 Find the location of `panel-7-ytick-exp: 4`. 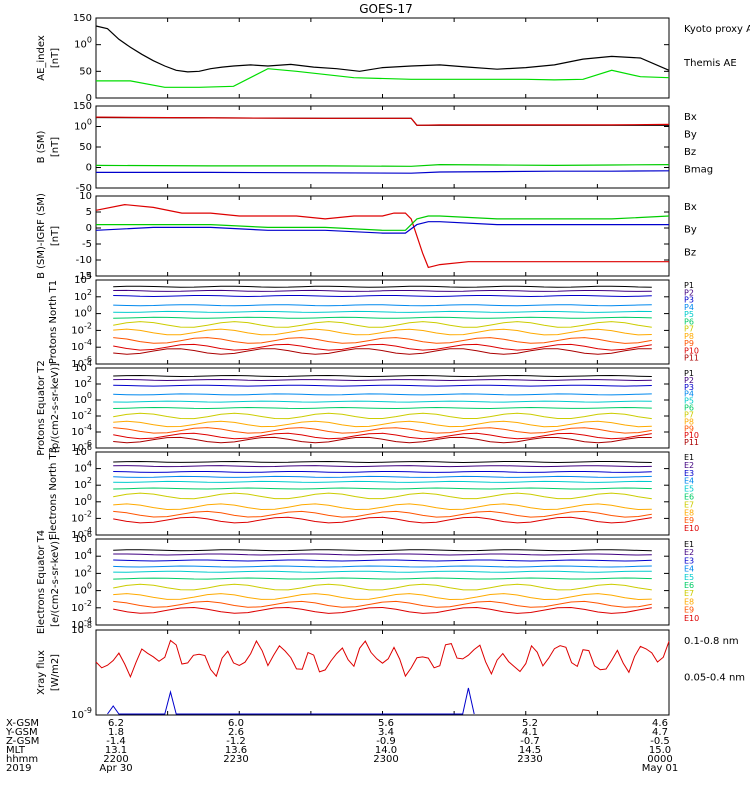

panel-7-ytick-exp: 4 is located at coordinates (89, 551).